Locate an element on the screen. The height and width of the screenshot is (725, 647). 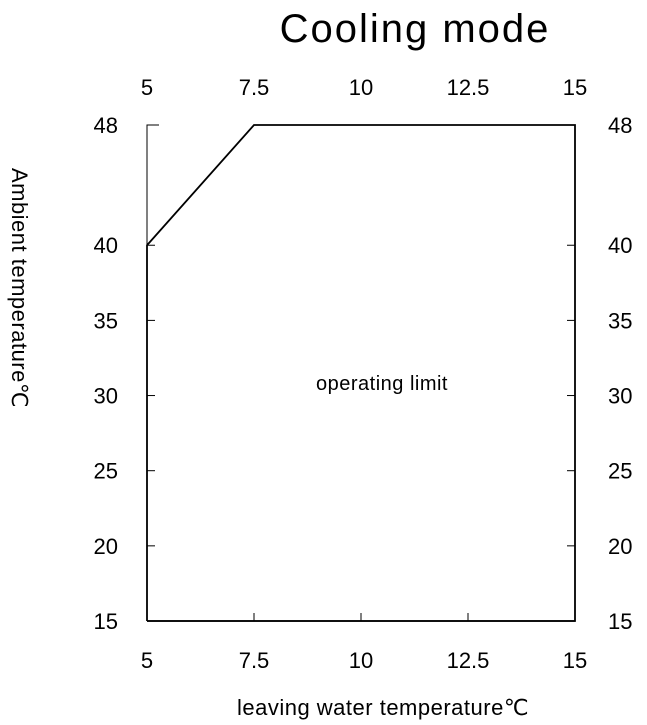
y-tick-label-right: 25 is located at coordinates (620, 471).